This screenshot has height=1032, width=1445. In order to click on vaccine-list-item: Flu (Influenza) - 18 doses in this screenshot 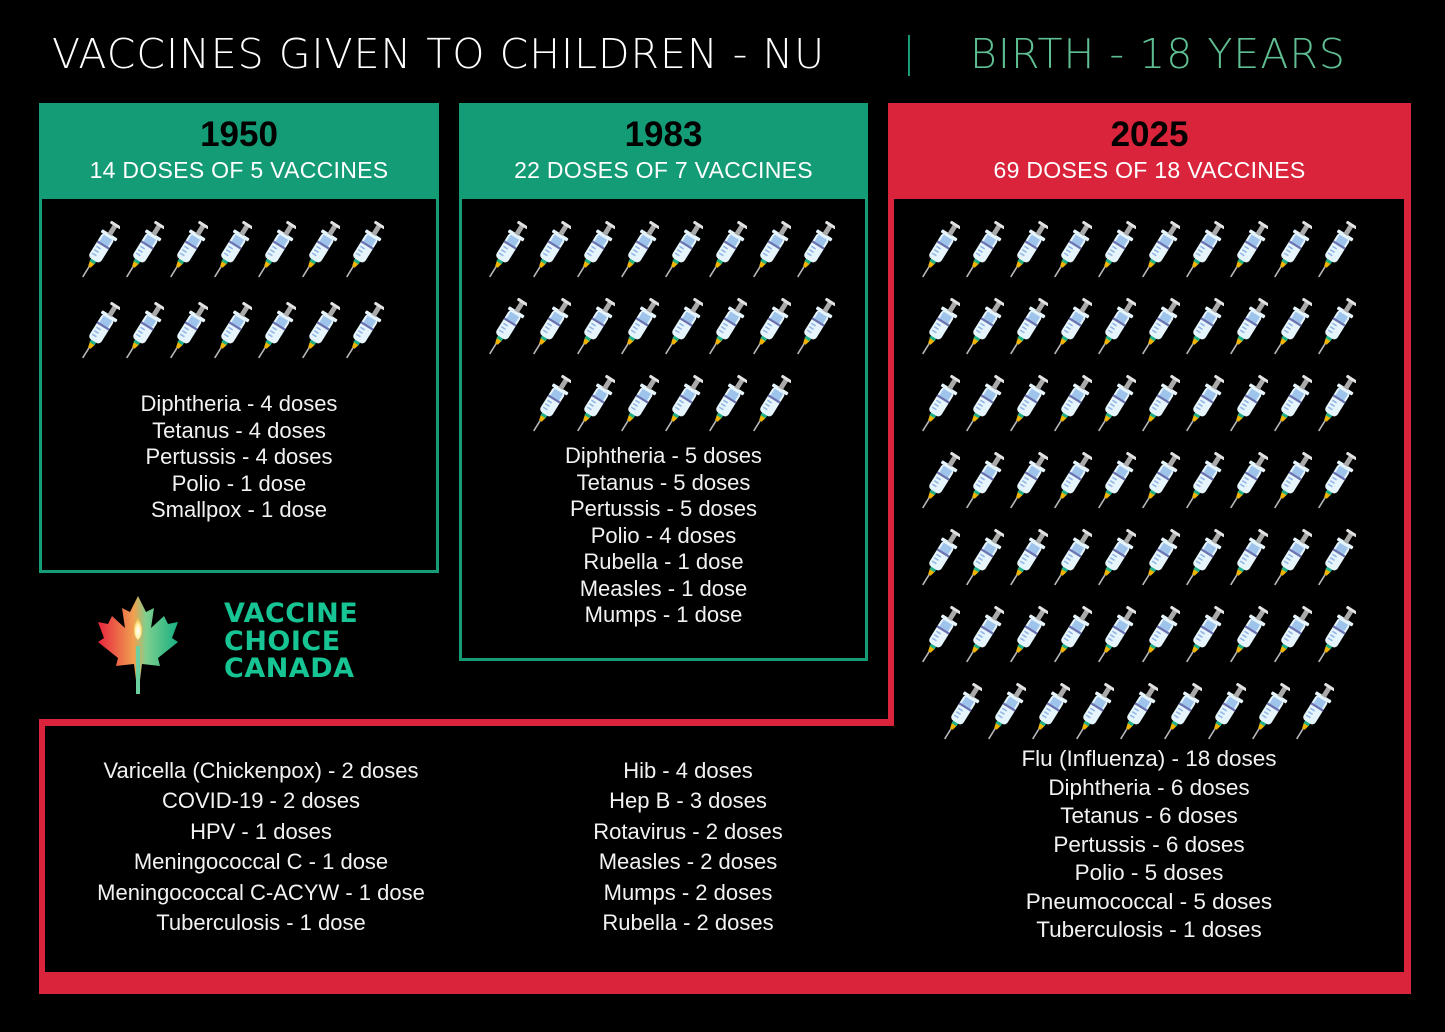, I will do `click(1149, 758)`.